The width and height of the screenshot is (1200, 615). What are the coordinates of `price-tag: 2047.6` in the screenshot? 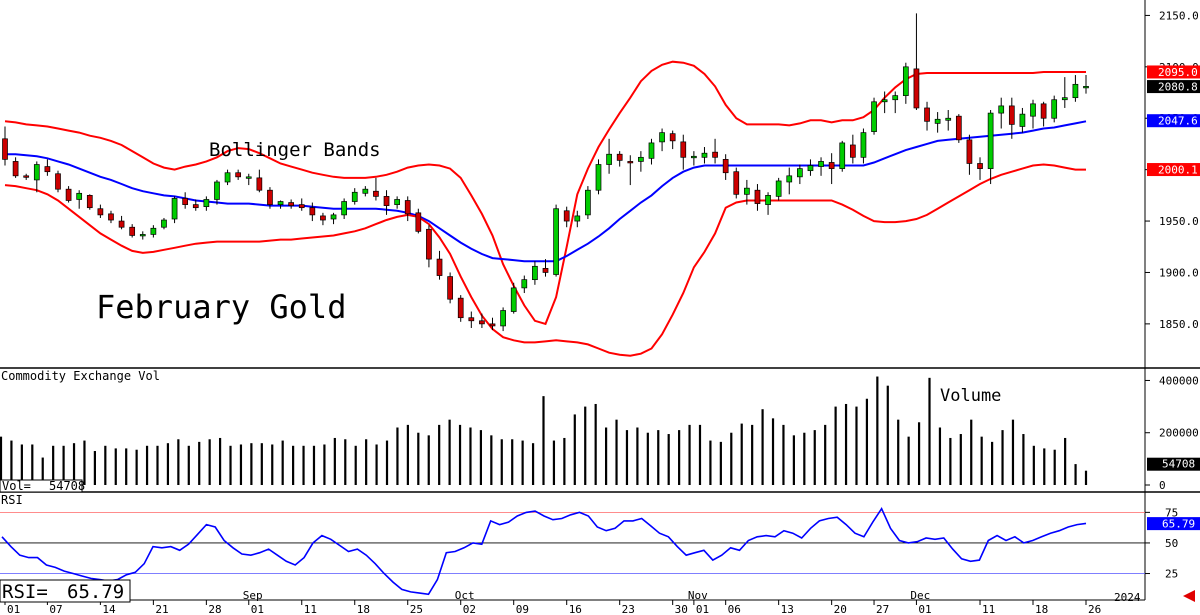 It's located at (1173, 121).